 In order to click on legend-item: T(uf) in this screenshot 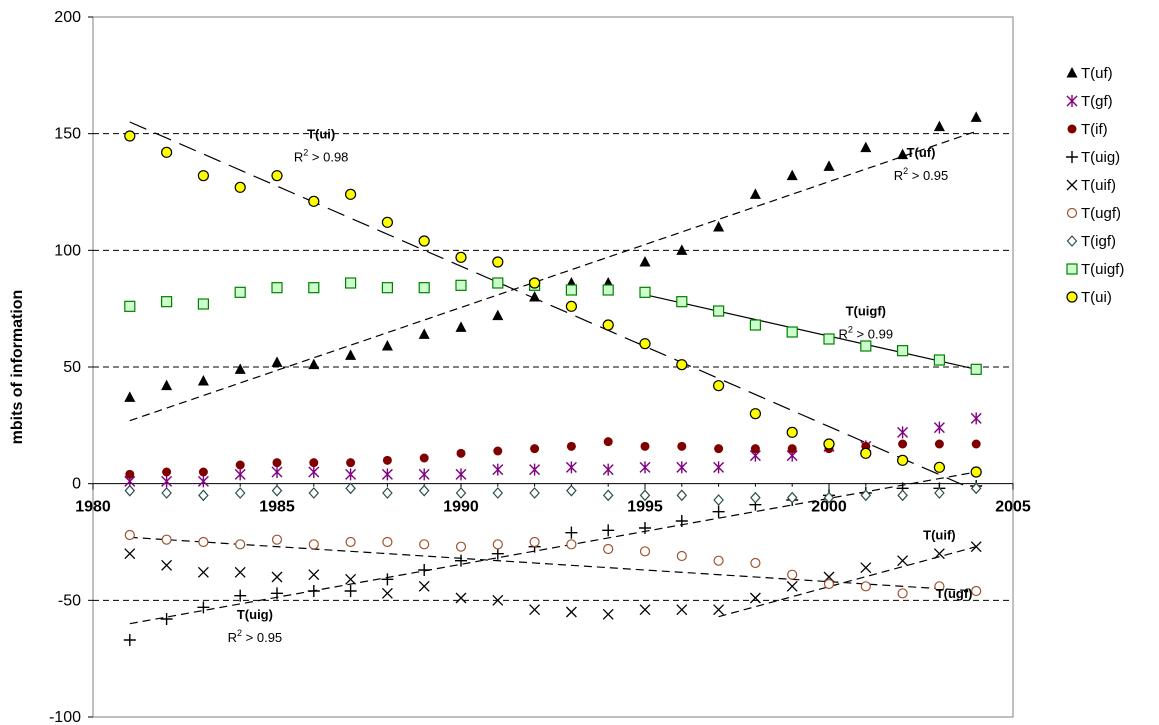, I will do `click(1089, 73)`.